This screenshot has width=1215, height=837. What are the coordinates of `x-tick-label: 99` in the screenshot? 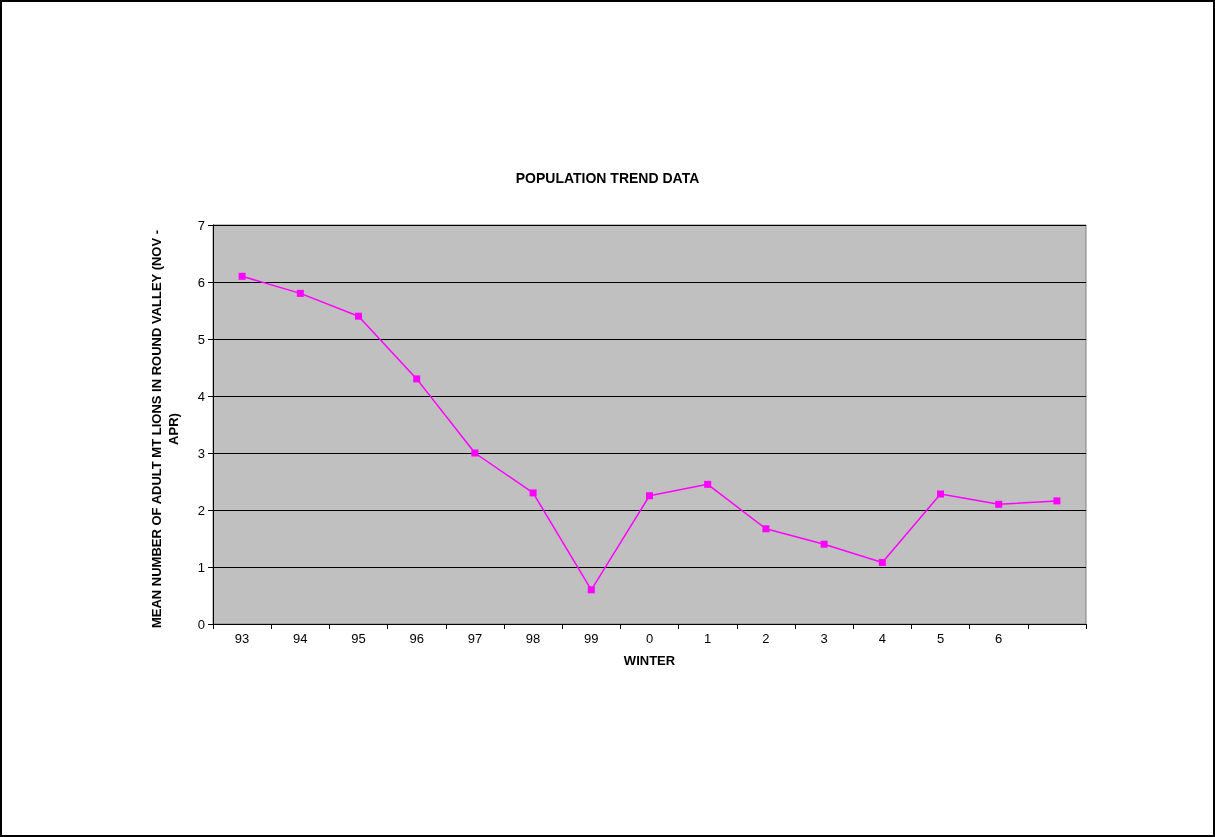 It's located at (591, 638).